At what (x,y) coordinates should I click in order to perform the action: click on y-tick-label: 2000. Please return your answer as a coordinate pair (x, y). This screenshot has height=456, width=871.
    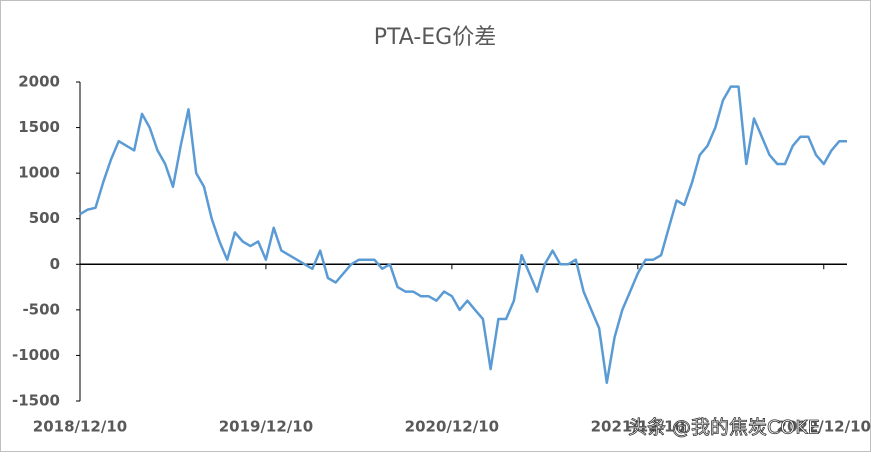
    Looking at the image, I should click on (39, 82).